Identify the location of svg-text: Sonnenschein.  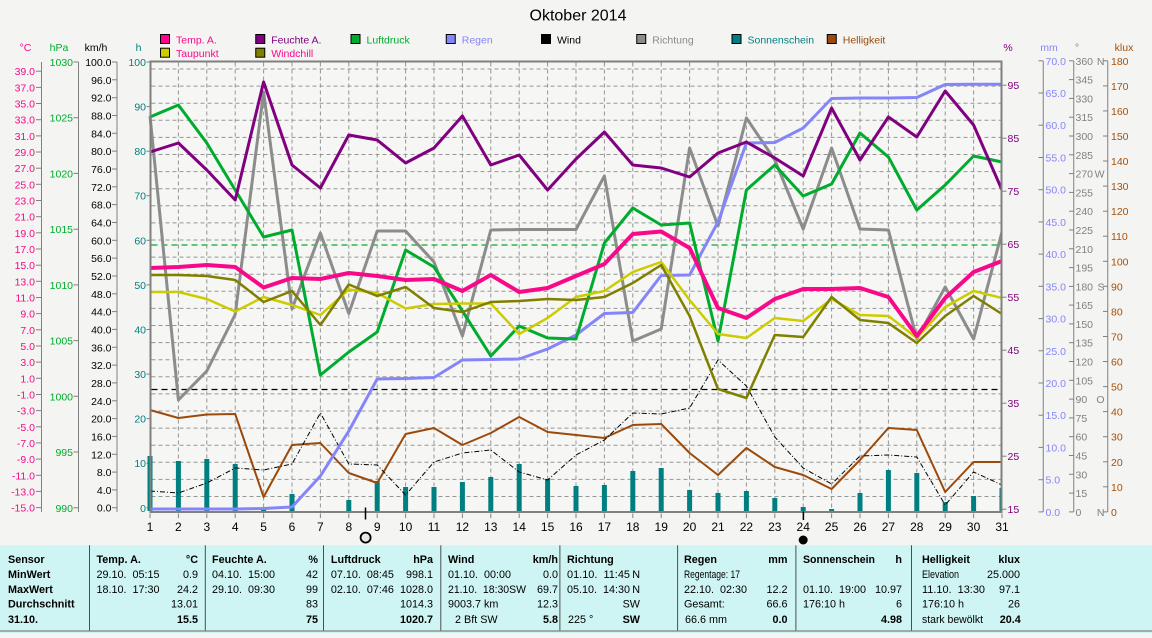
(781, 41).